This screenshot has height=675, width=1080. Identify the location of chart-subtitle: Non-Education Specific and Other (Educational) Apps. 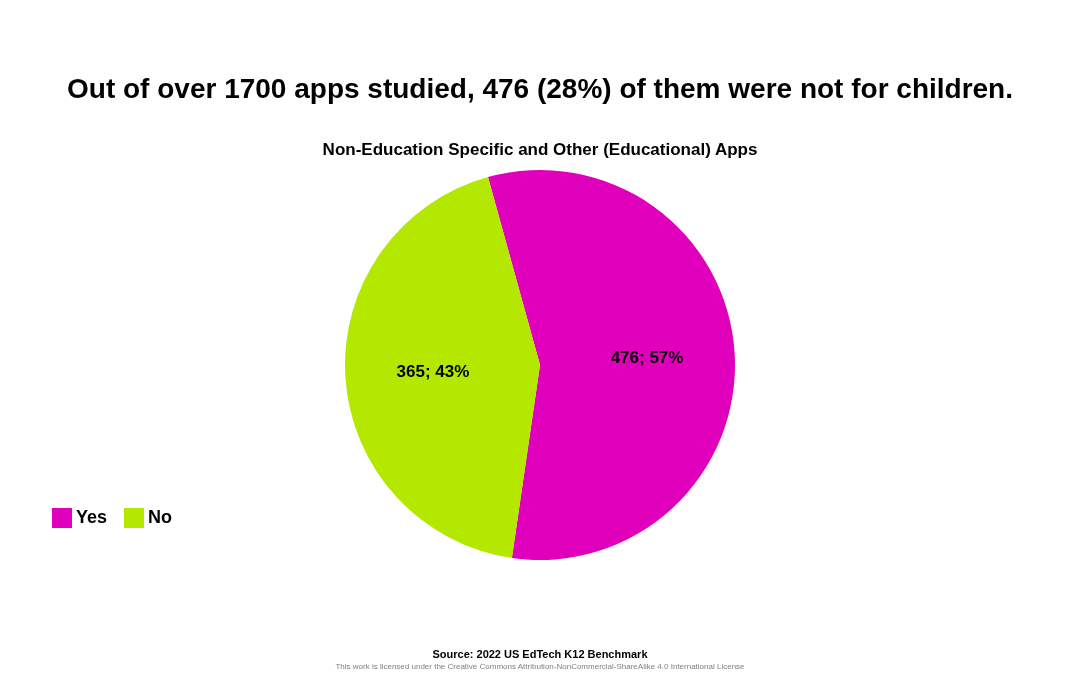
(540, 149).